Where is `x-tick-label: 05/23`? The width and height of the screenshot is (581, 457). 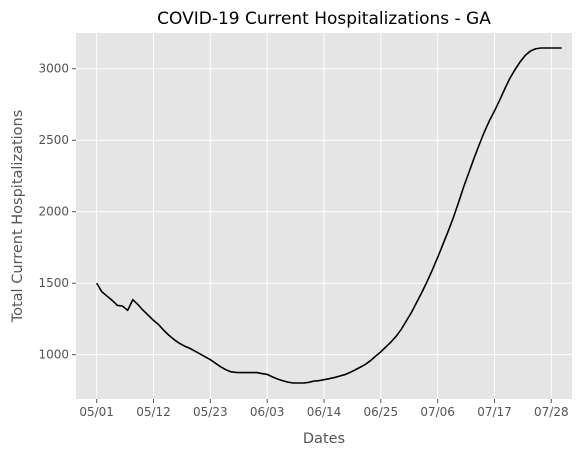 x-tick-label: 05/23 is located at coordinates (210, 412).